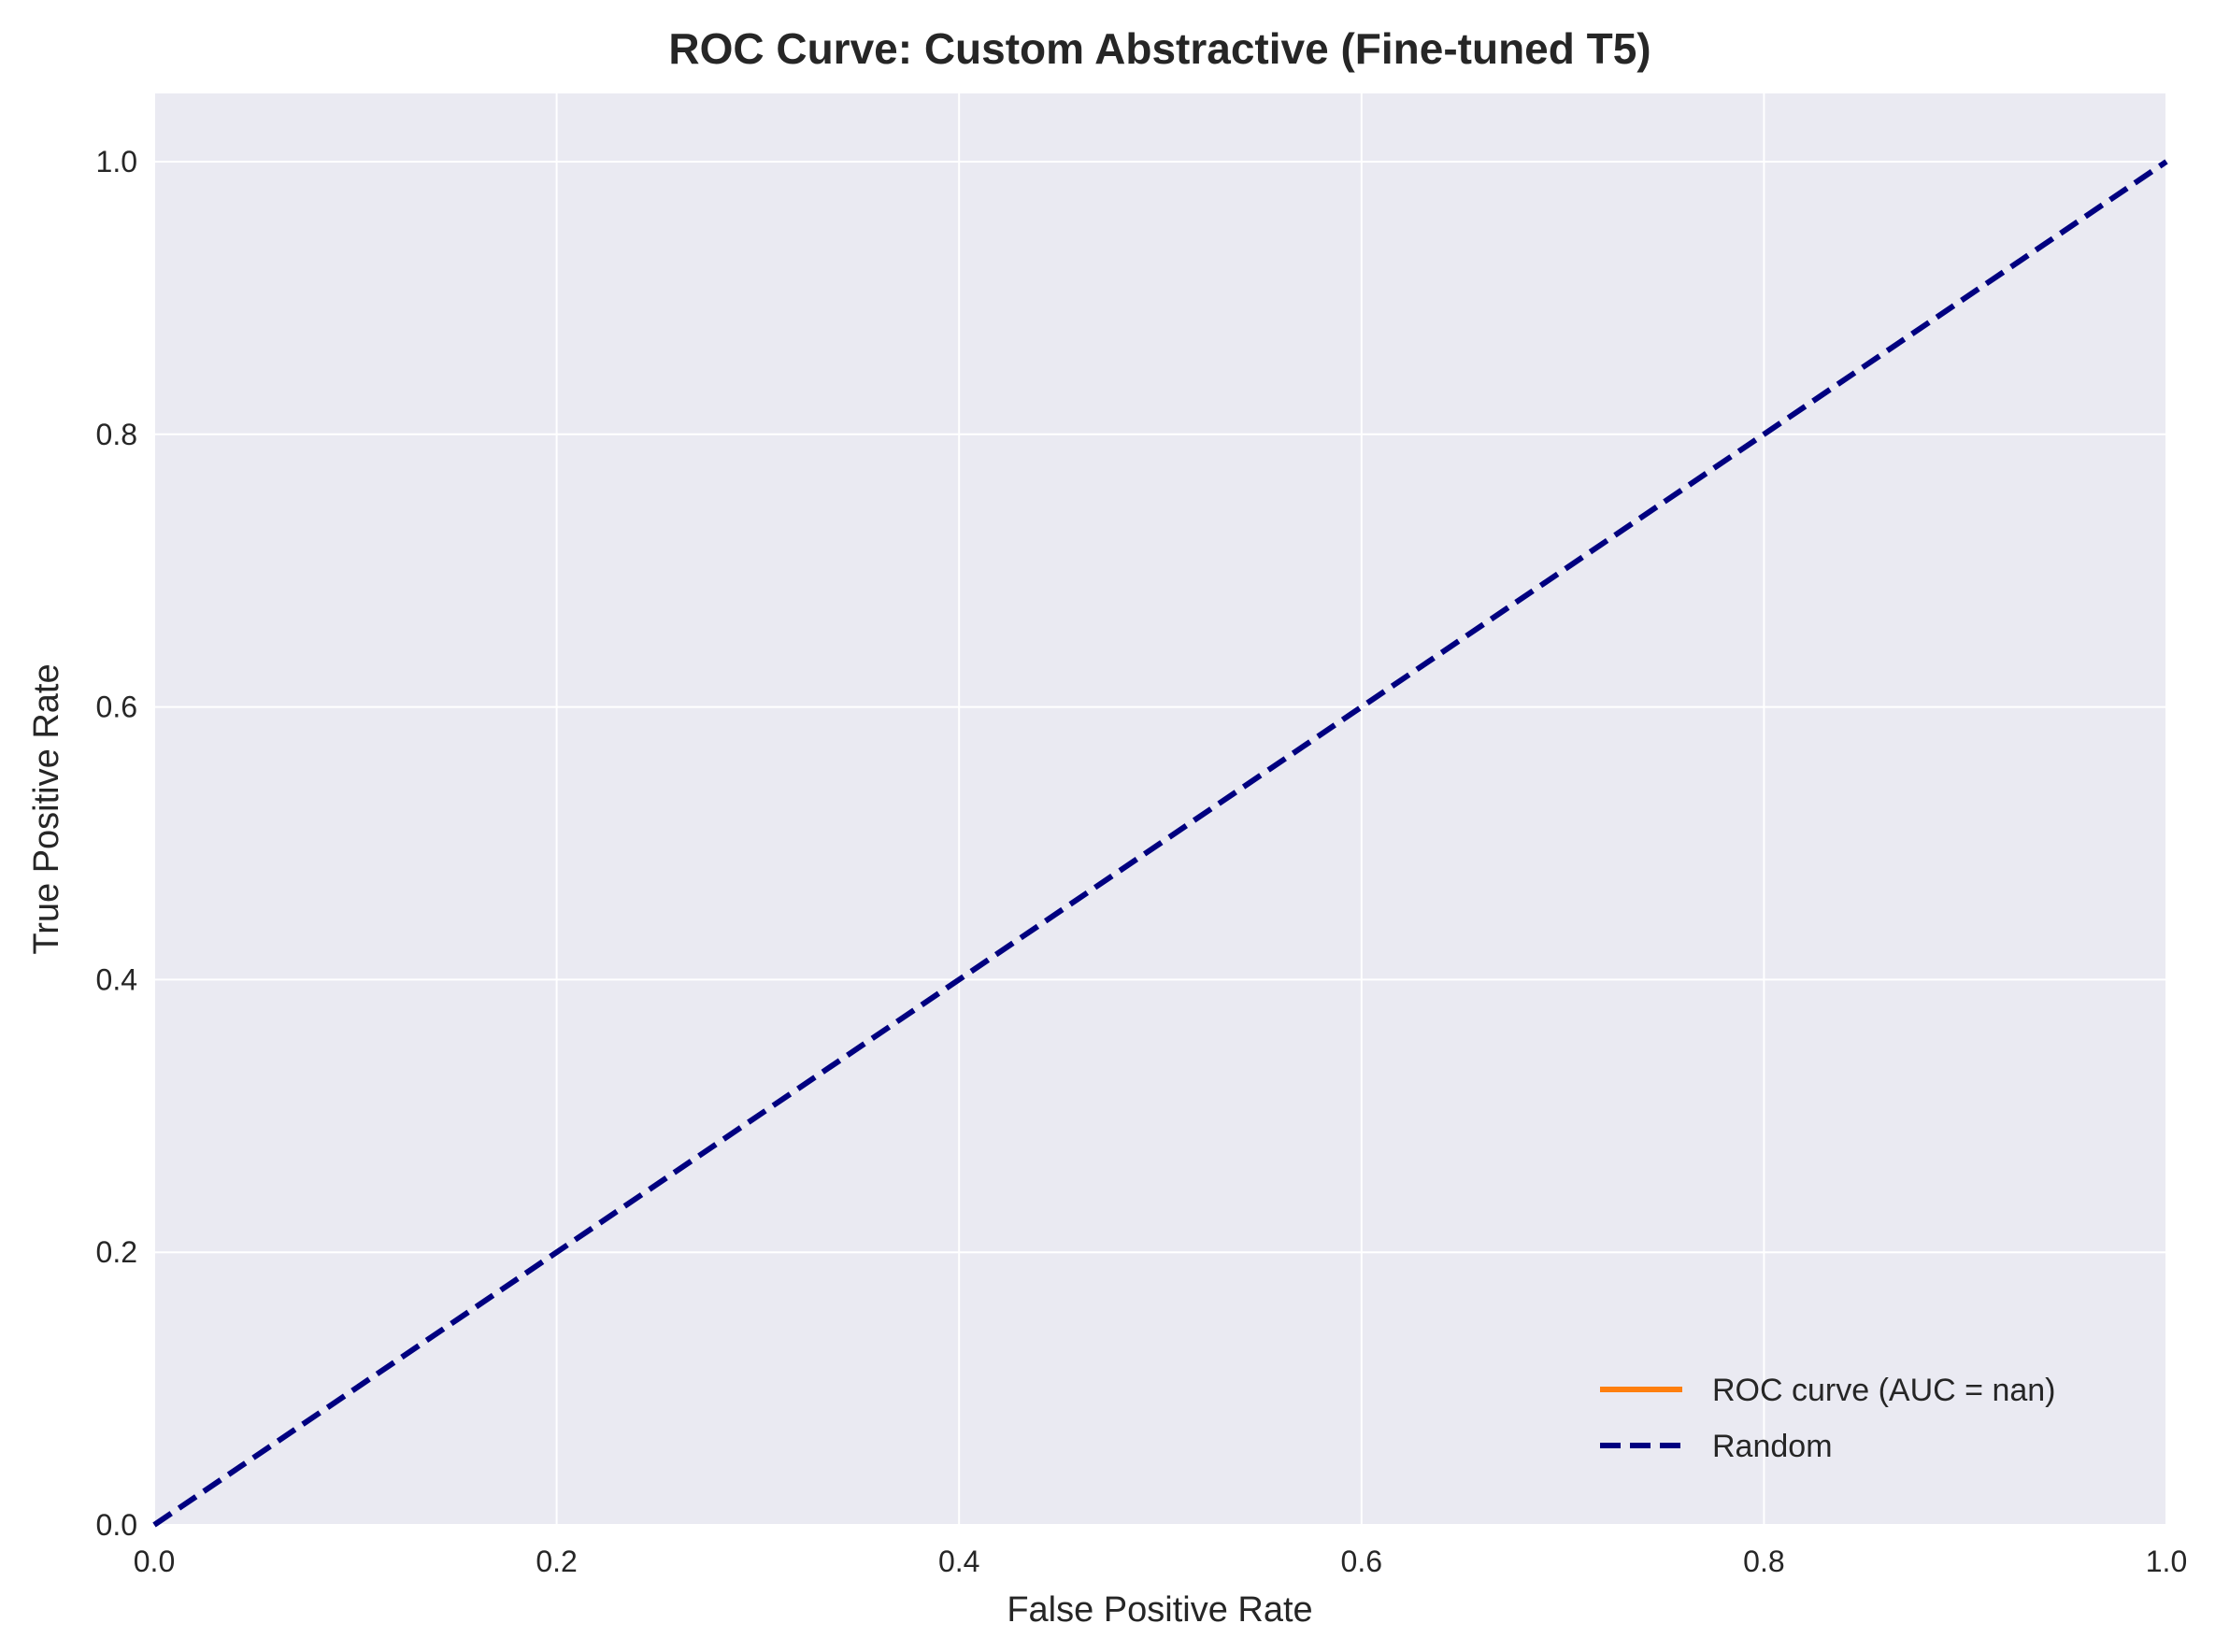  Describe the element at coordinates (116, 708) in the screenshot. I see `y-tick-label: 0.6` at that location.